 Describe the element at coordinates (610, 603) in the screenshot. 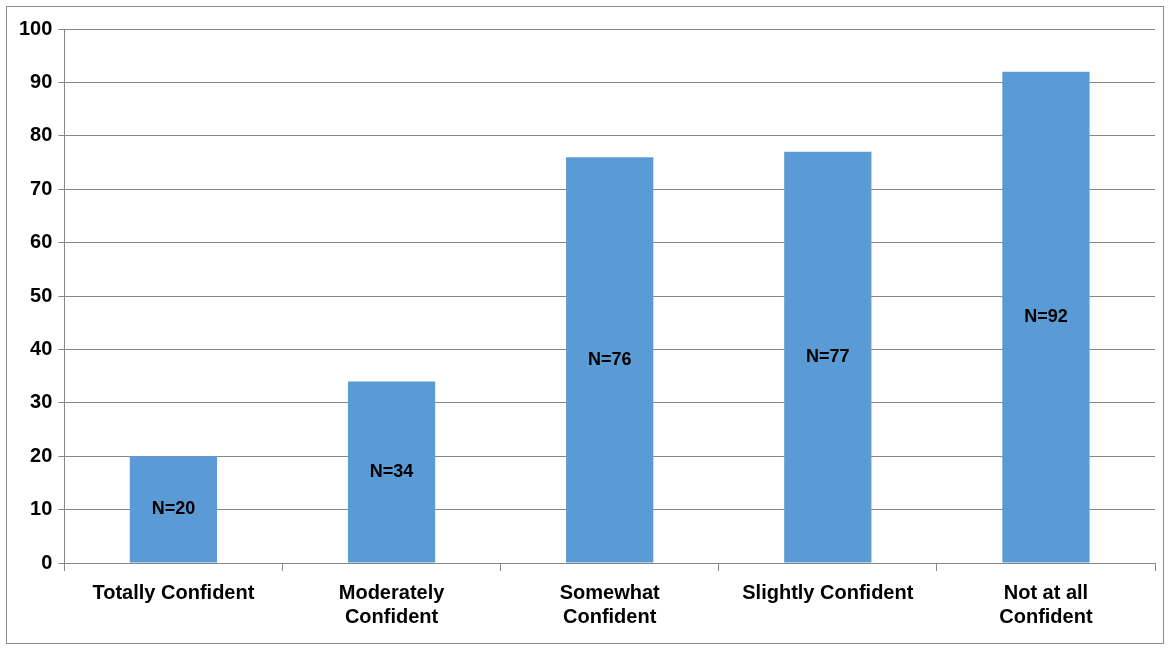

I see `x-tick-label: Somewhat Confident` at that location.